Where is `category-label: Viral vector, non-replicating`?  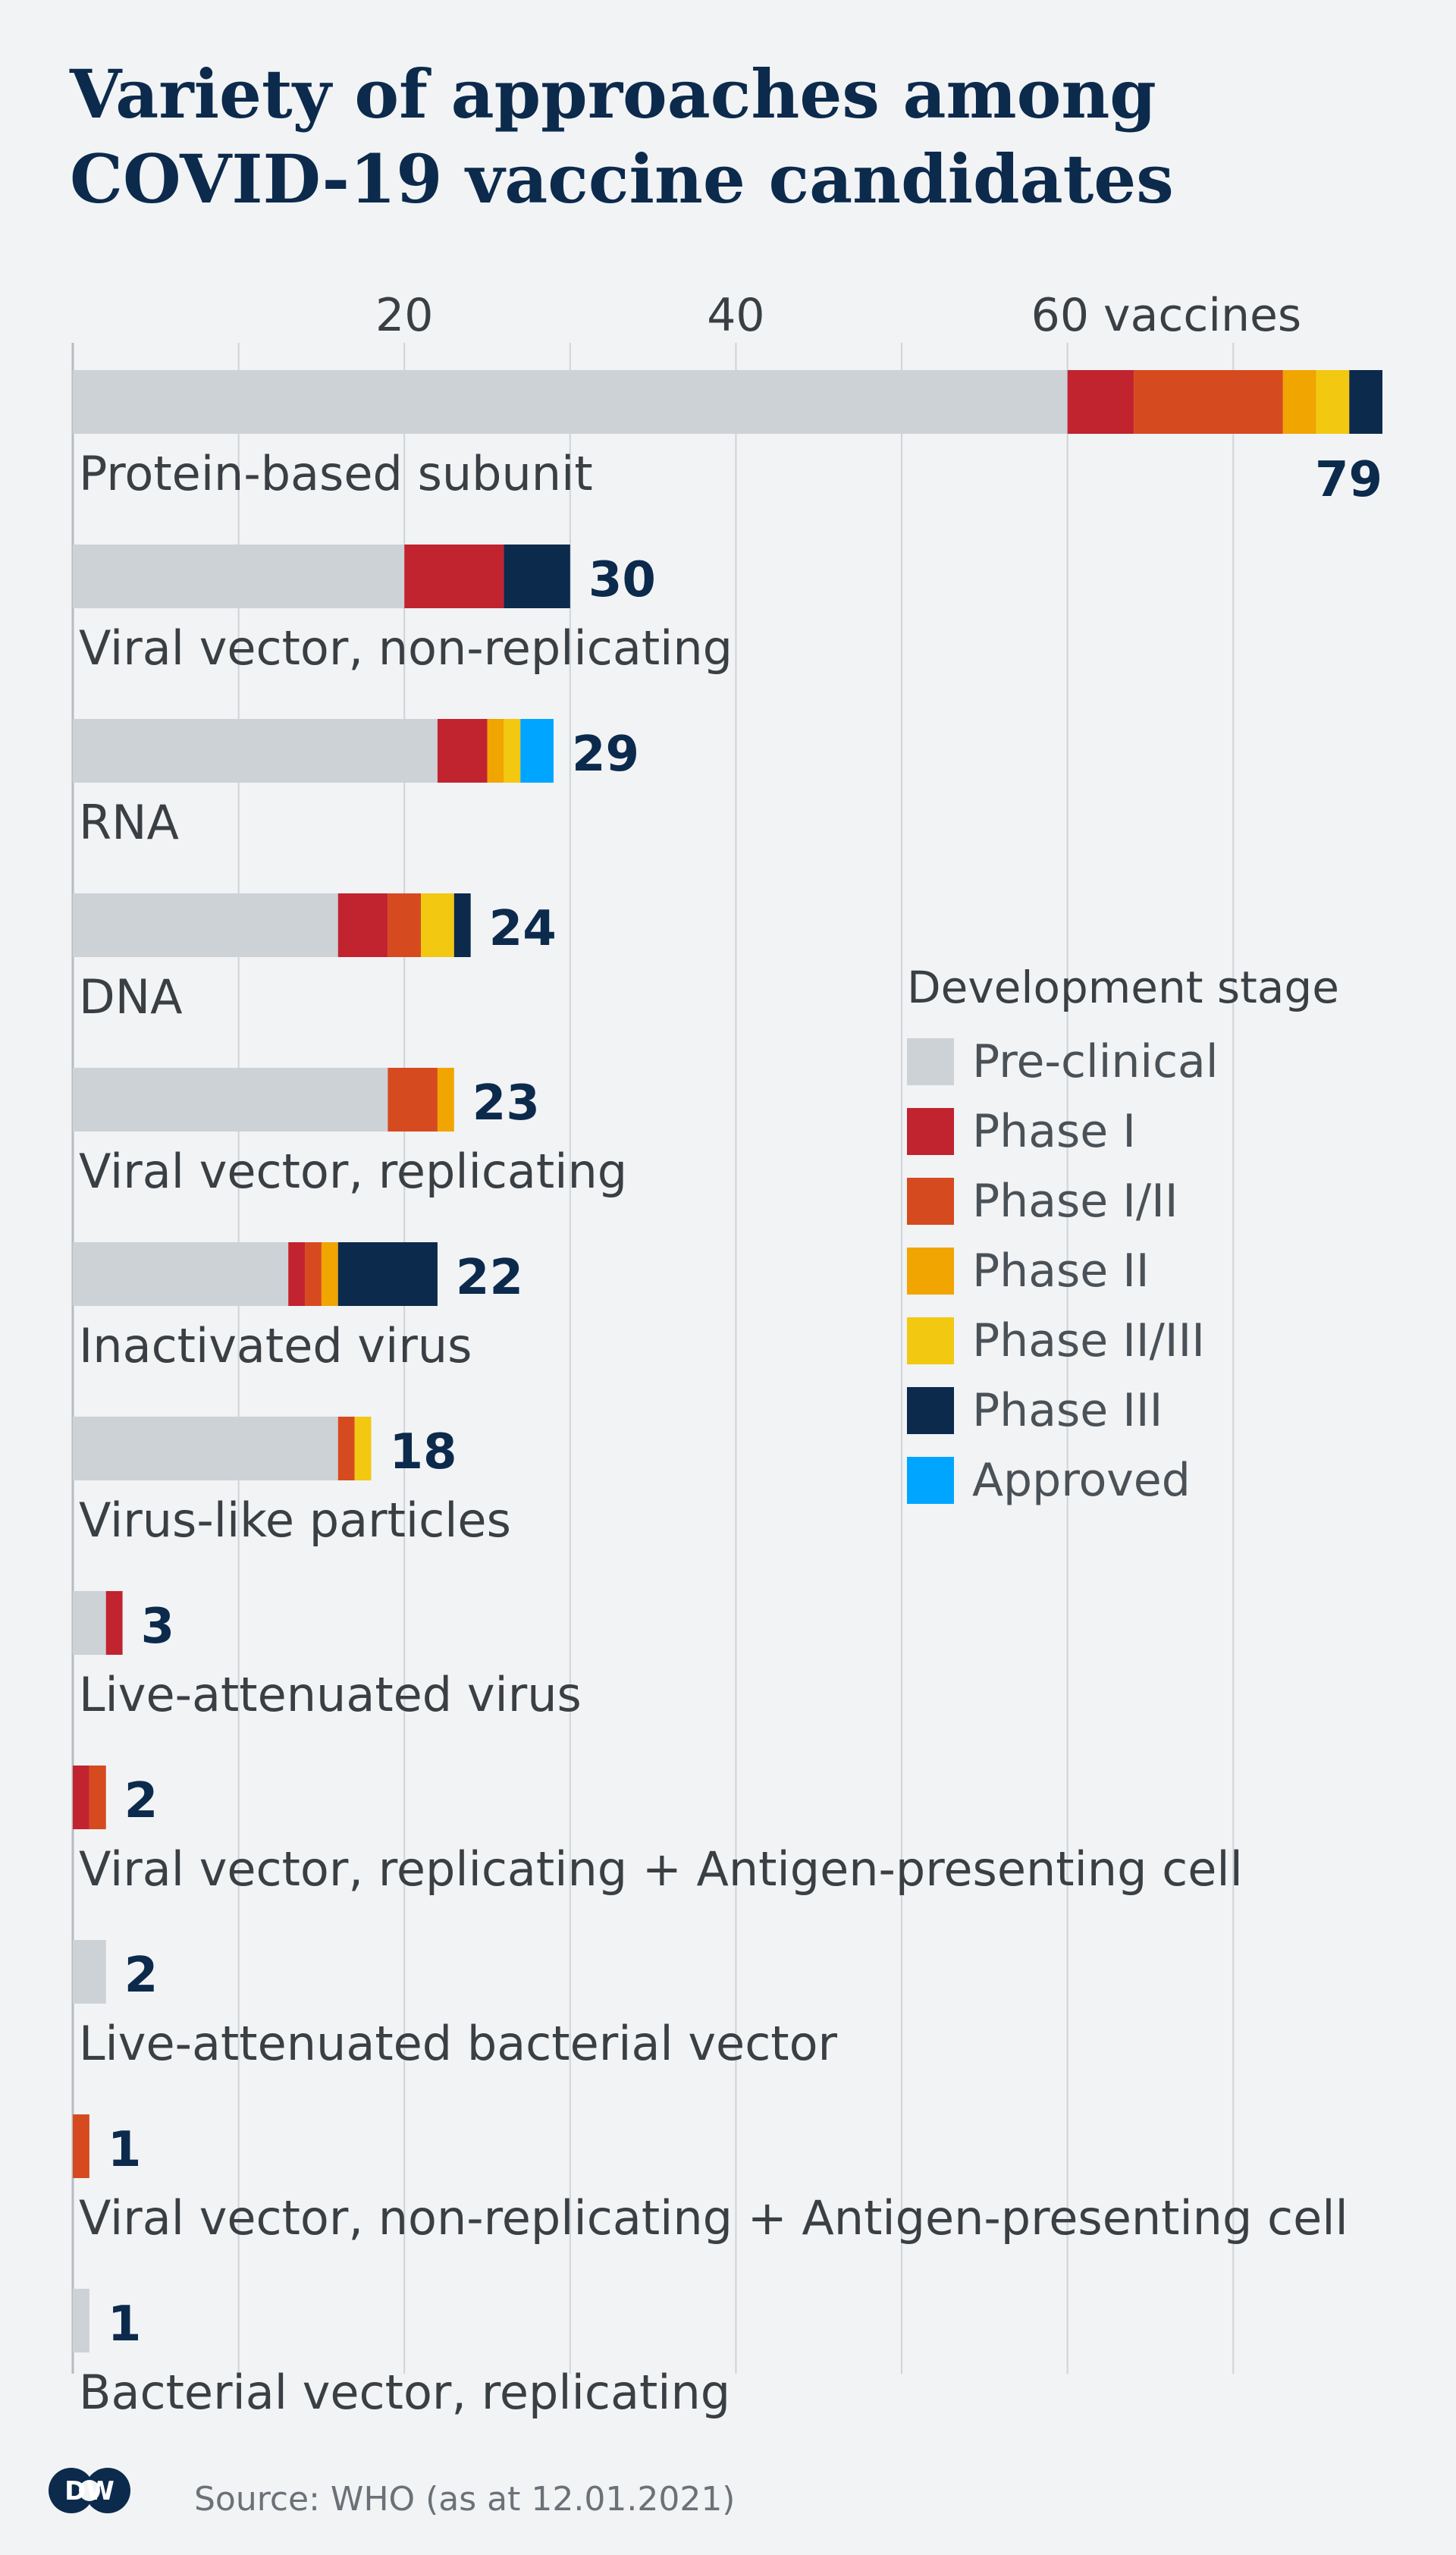
category-label: Viral vector, non-replicating is located at coordinates (406, 648).